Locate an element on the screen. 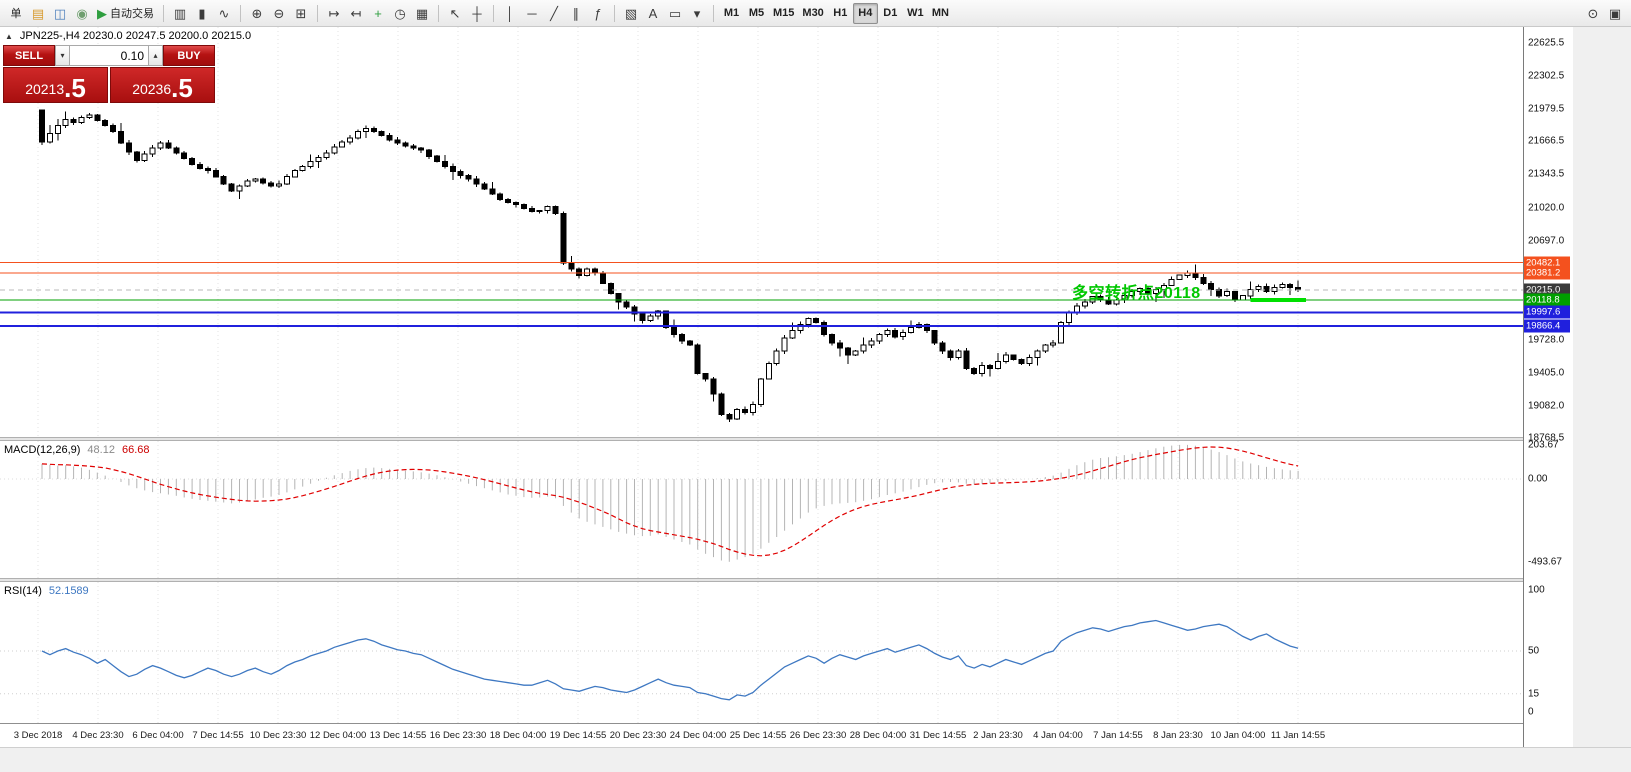 This screenshot has height=772, width=1631. price-level-tag: 19997.6 is located at coordinates (1547, 312).